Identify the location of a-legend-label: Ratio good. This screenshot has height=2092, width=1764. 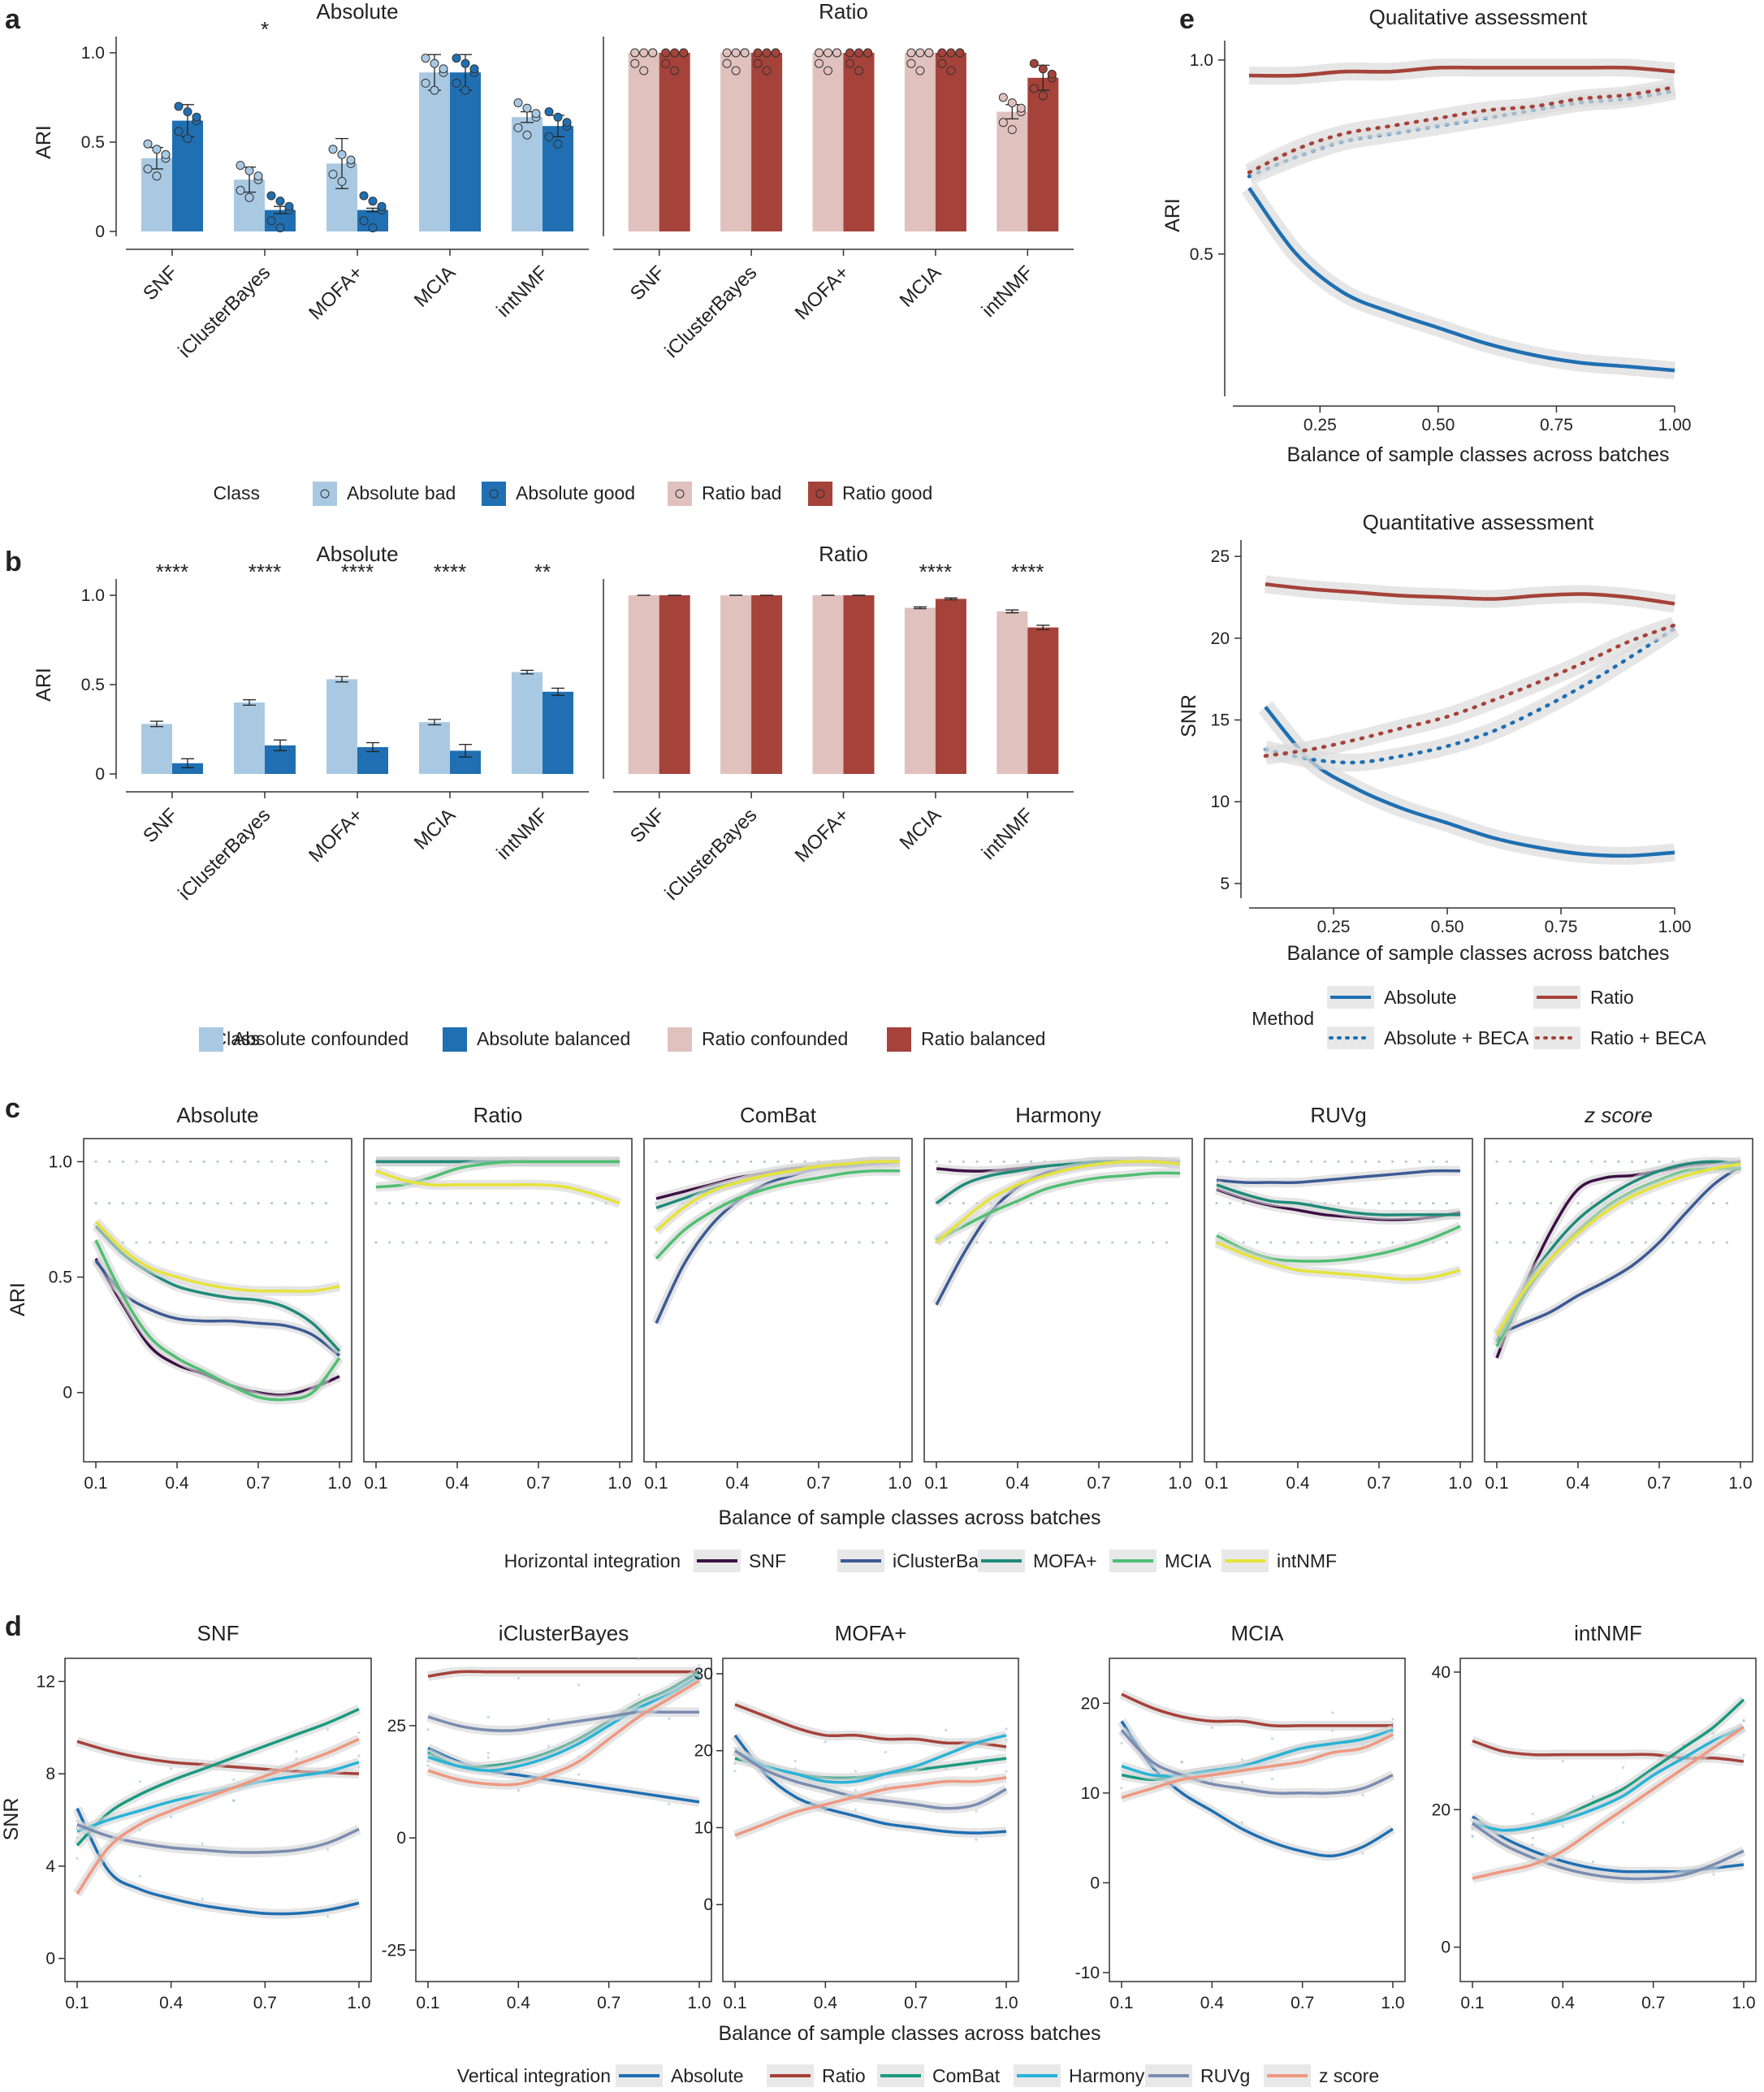
(887, 493).